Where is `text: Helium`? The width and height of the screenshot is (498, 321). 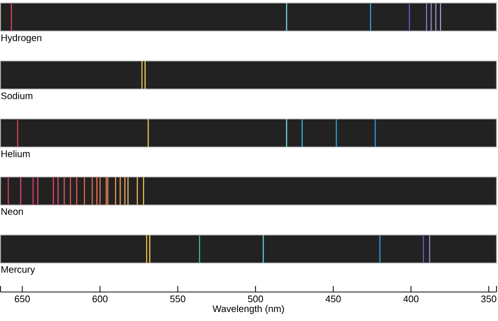 text: Helium is located at coordinates (15, 154).